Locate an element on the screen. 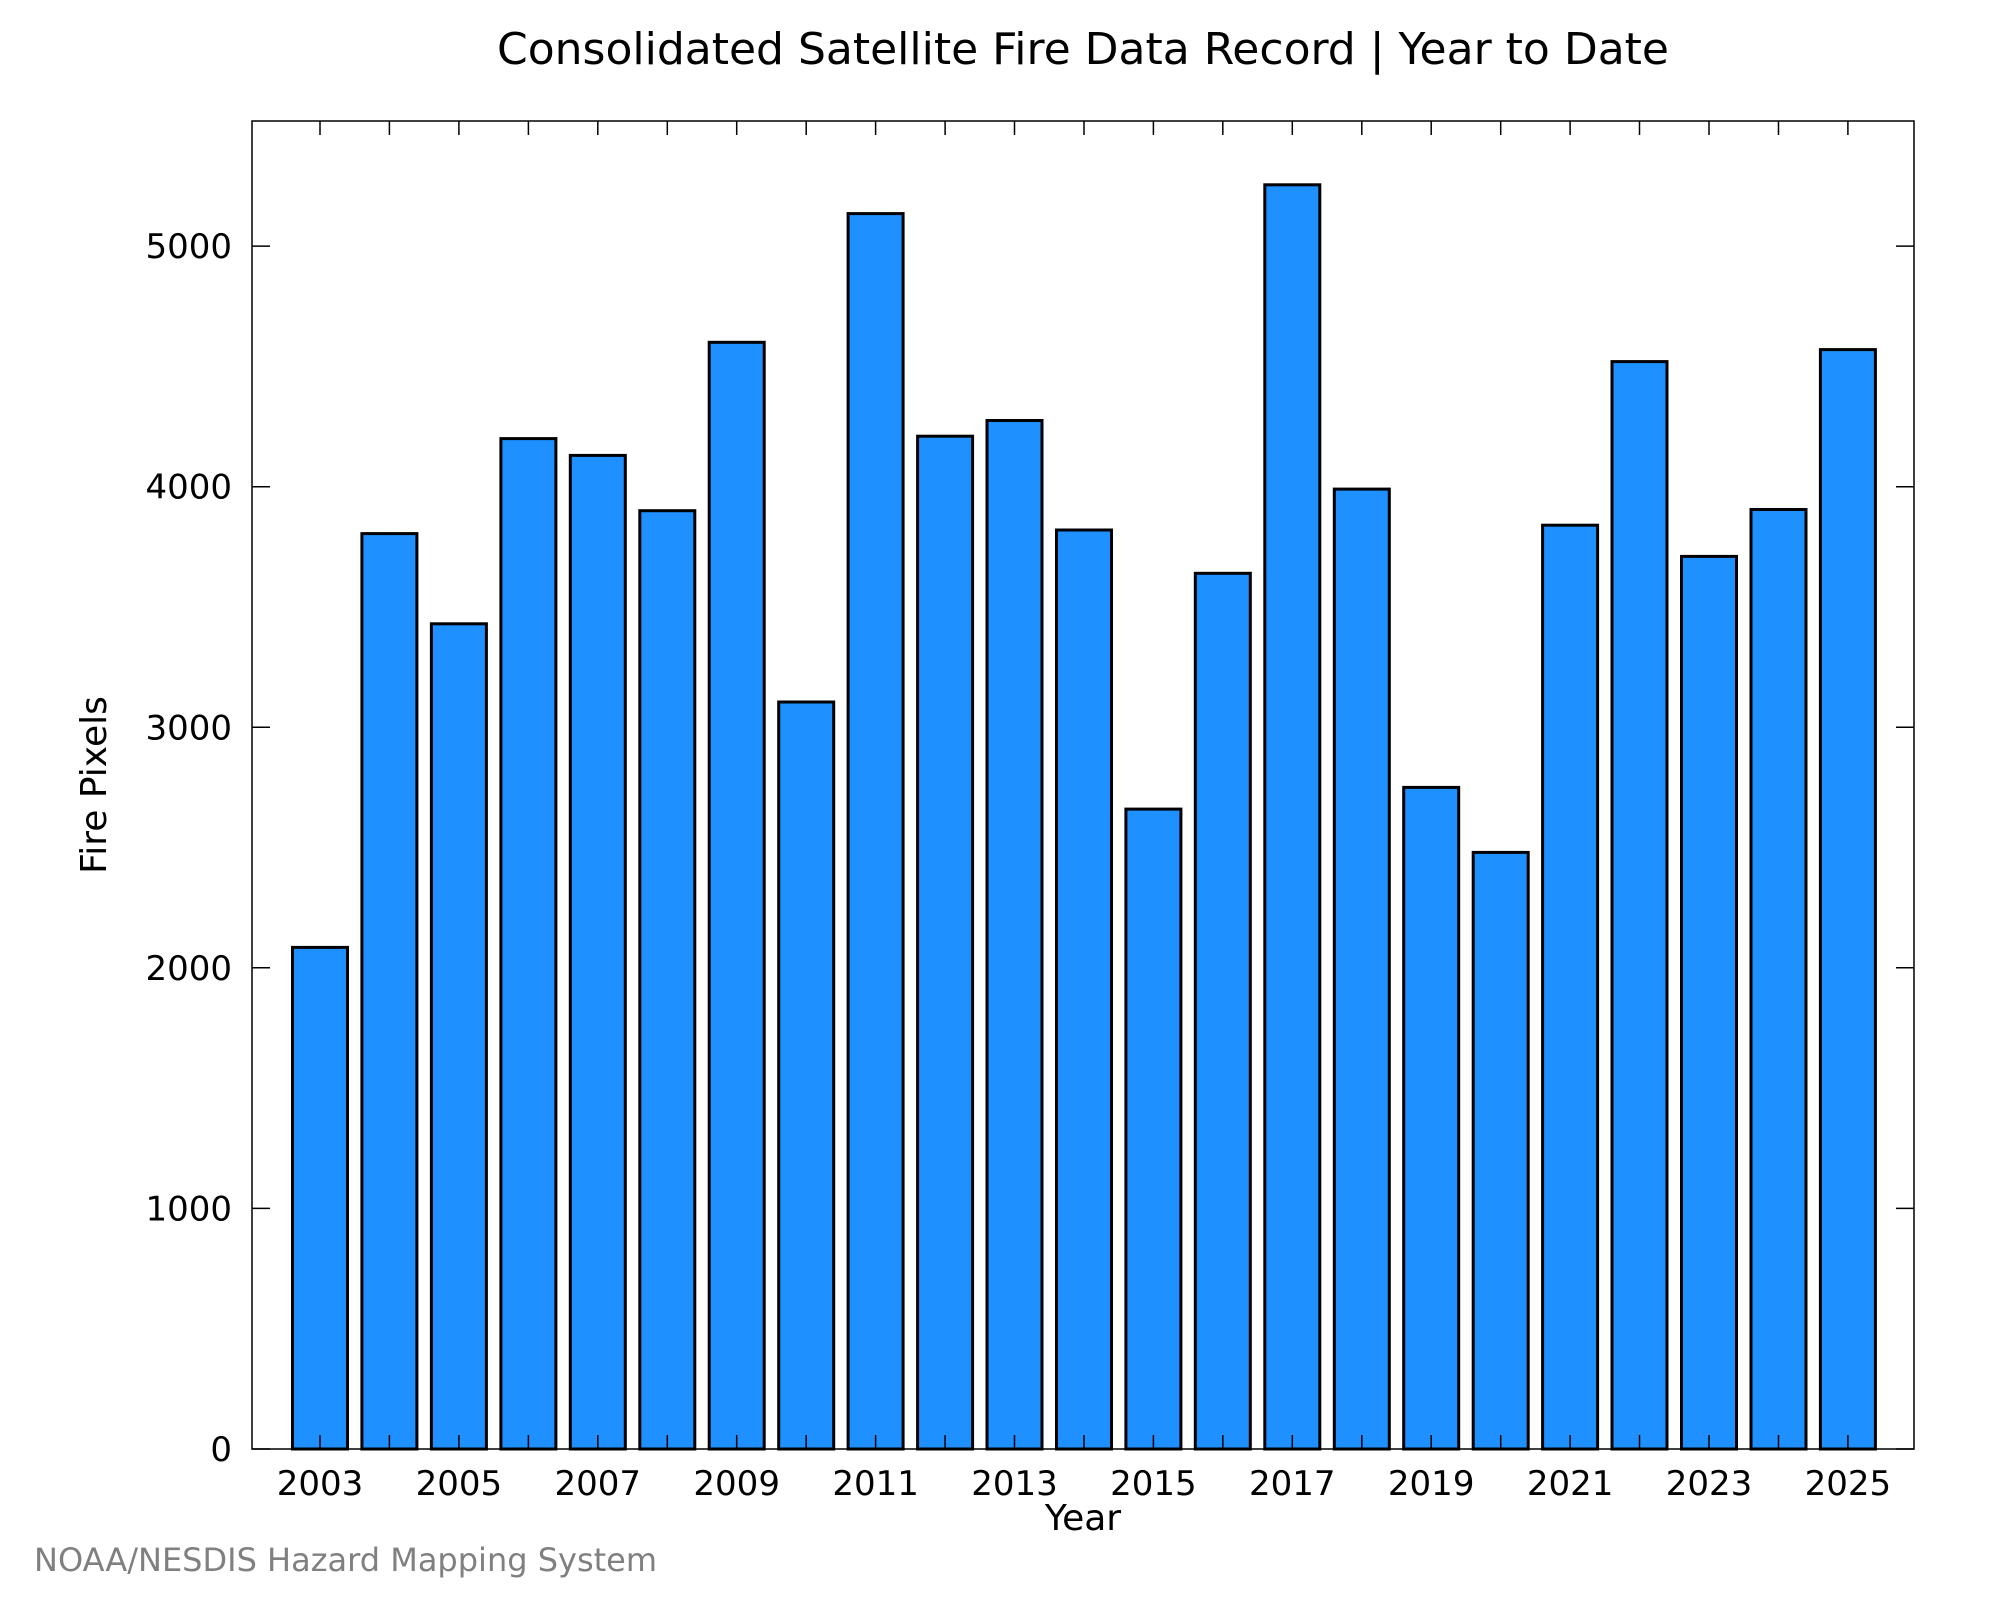 The width and height of the screenshot is (2000, 1604). y-tick-label: 0 is located at coordinates (221, 1450).